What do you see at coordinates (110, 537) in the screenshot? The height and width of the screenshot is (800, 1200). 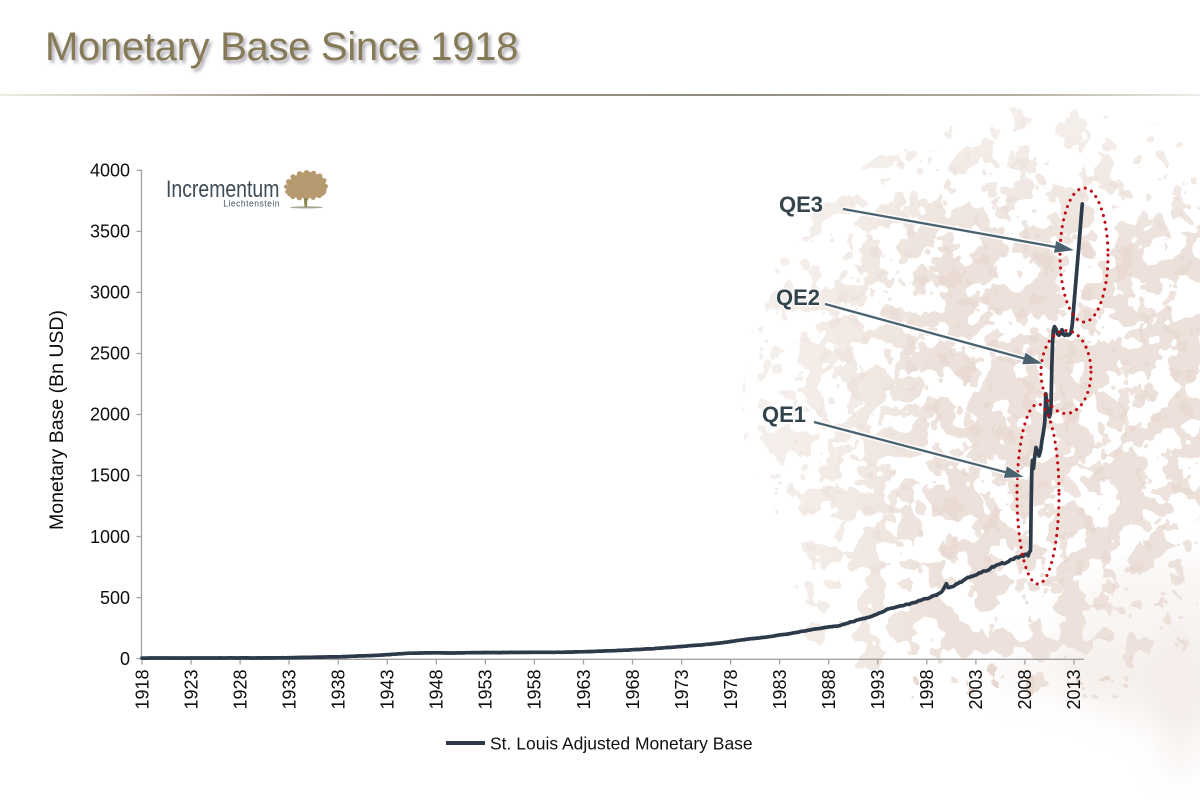 I see `svg-text: 1000` at bounding box center [110, 537].